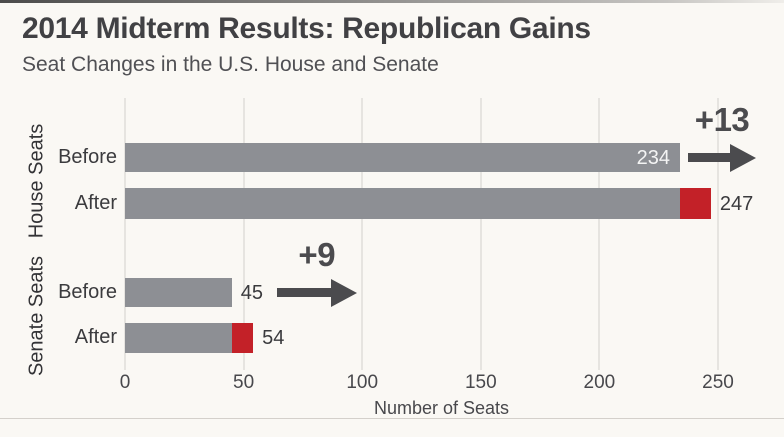 Image resolution: width=784 pixels, height=437 pixels. I want to click on top-edge-shadow, so click(392, 1).